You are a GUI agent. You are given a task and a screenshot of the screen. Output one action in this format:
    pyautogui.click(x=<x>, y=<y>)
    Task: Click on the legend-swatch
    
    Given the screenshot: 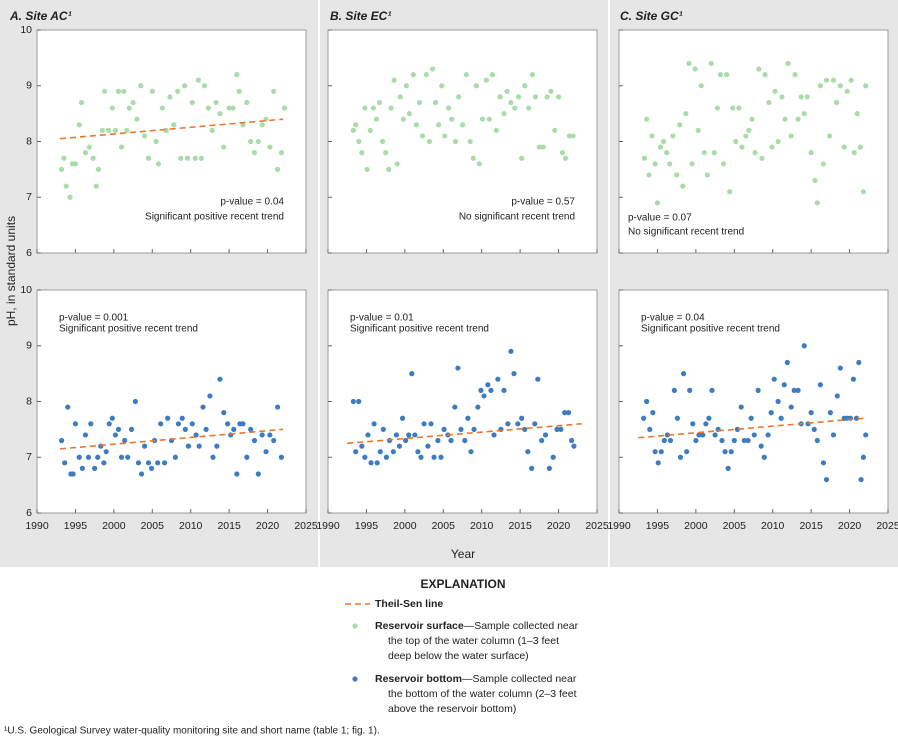 What is the action you would take?
    pyautogui.click(x=355, y=626)
    